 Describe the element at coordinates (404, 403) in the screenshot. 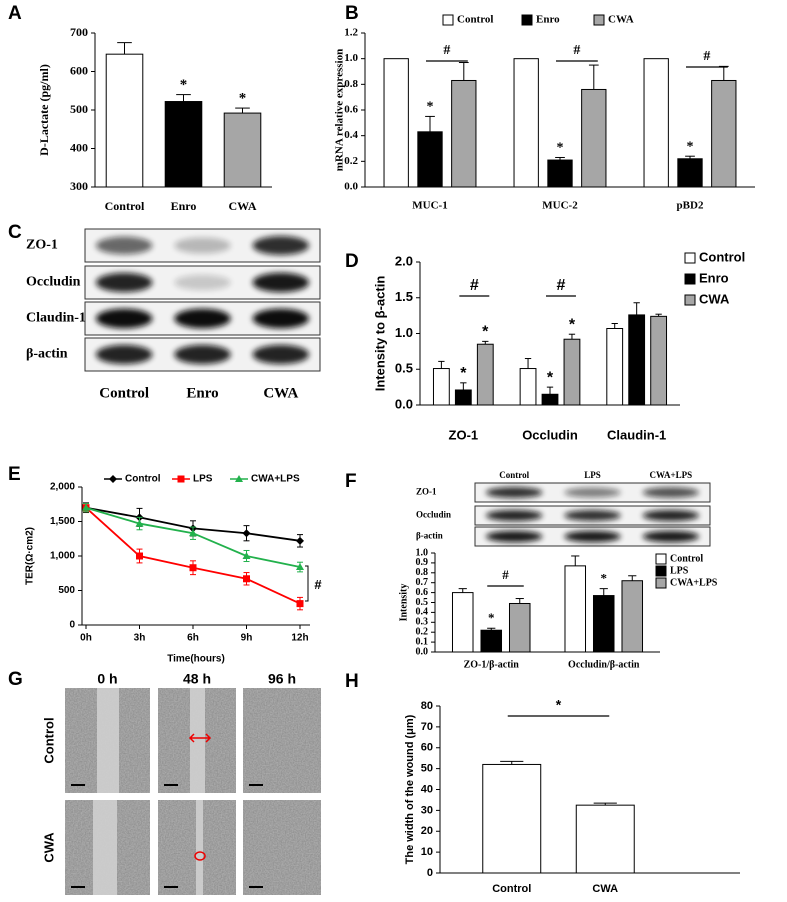

I see `y-tick-label: 0.0` at that location.